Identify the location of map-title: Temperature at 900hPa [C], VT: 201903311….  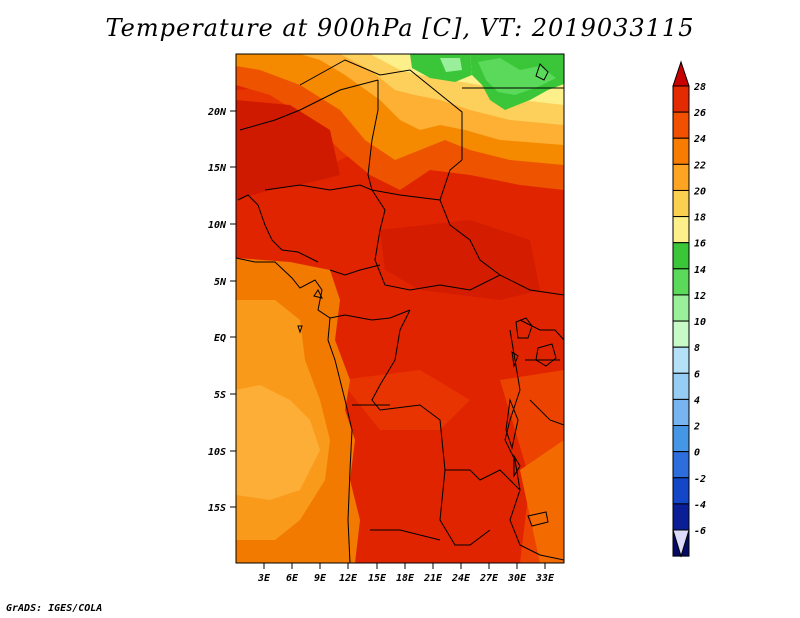
(400, 28).